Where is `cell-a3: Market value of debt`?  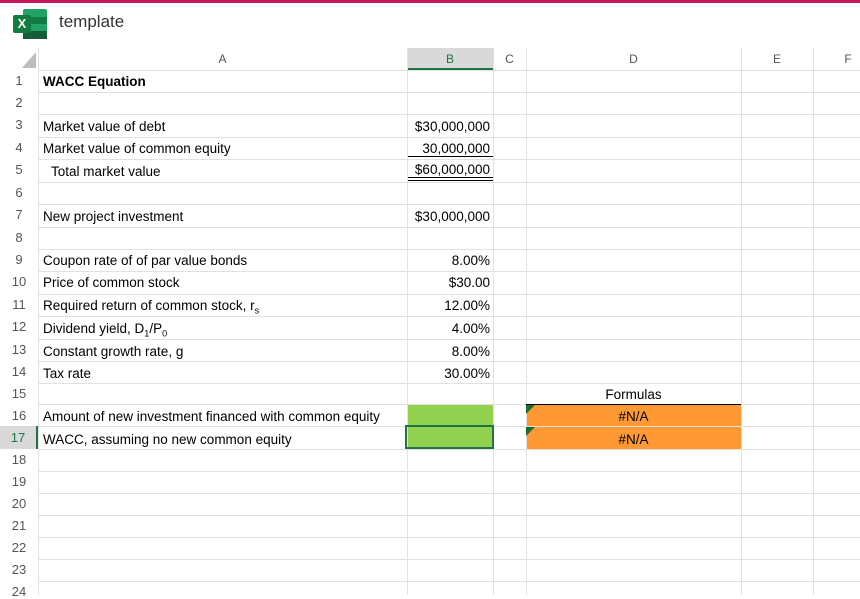 cell-a3: Market value of debt is located at coordinates (104, 126).